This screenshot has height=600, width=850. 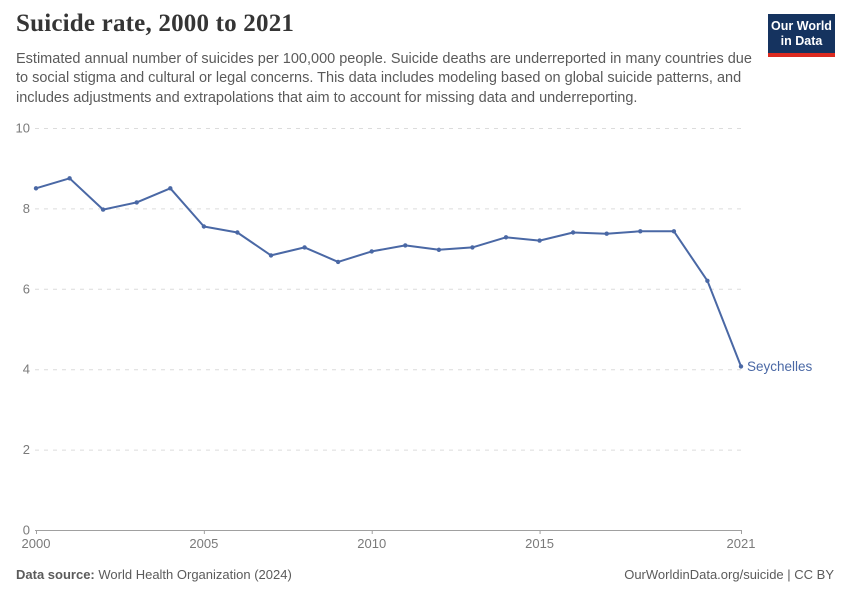 What do you see at coordinates (23, 128) in the screenshot?
I see `y-tick-label-10: 10` at bounding box center [23, 128].